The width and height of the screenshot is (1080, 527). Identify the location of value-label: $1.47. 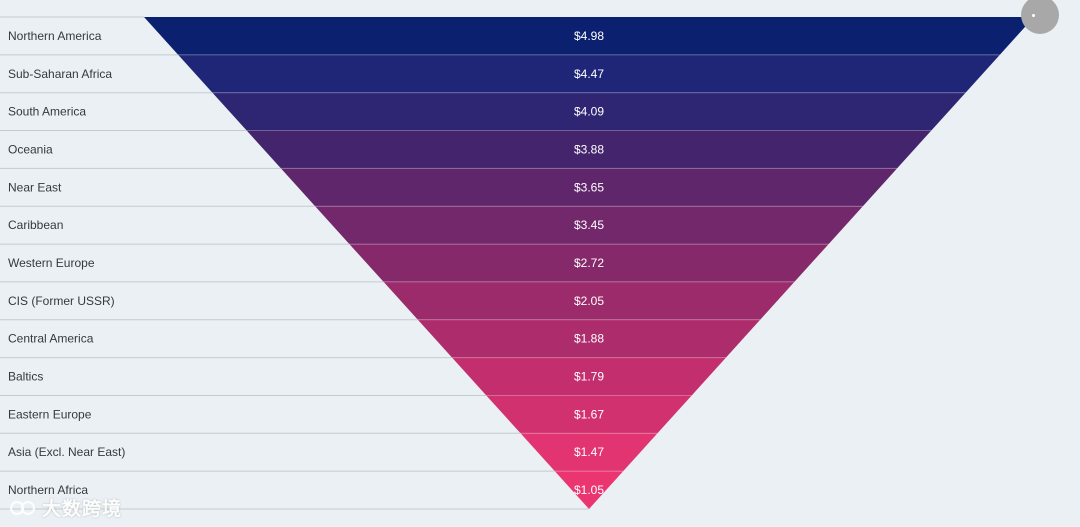
(589, 452).